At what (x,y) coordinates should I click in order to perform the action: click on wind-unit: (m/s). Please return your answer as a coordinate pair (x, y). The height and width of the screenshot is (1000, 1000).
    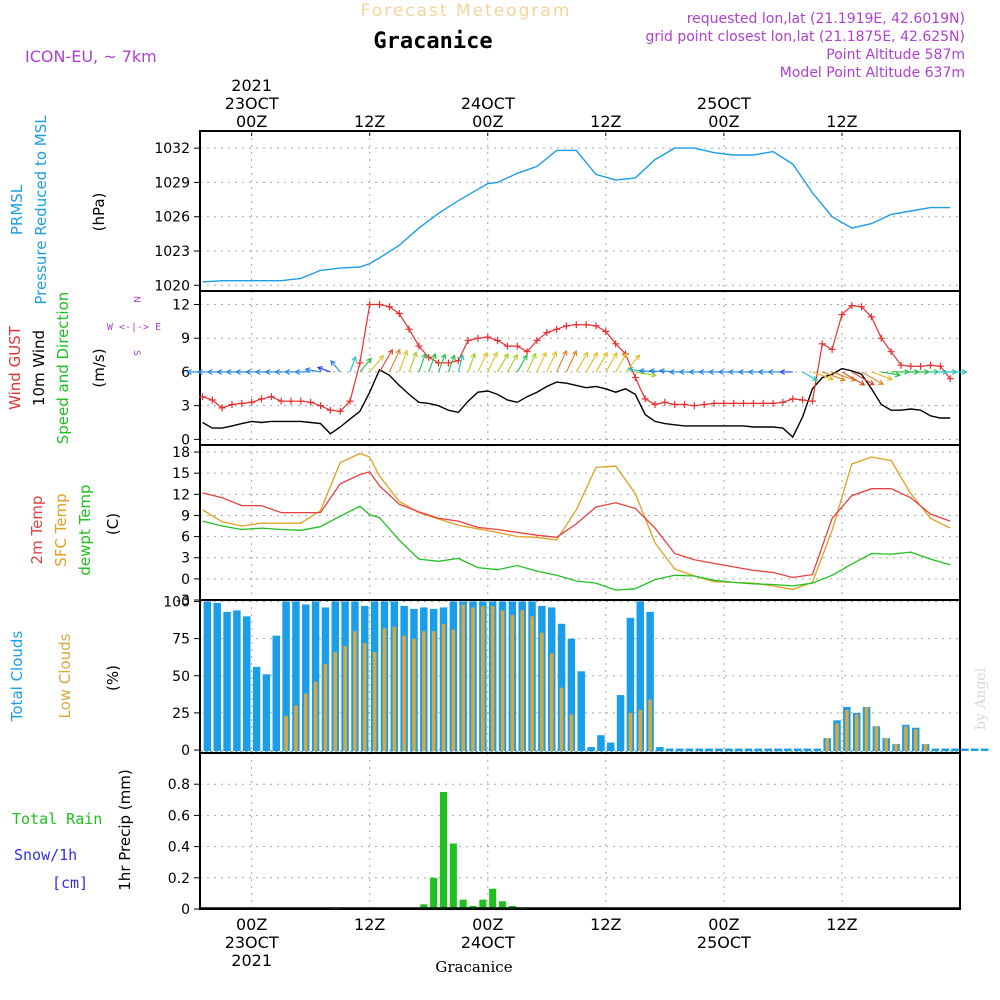
    Looking at the image, I should click on (99, 367).